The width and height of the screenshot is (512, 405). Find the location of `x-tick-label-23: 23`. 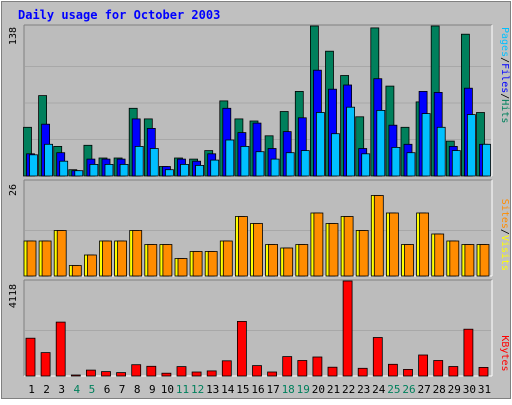

x-tick-label-23: 23 is located at coordinates (363, 389).